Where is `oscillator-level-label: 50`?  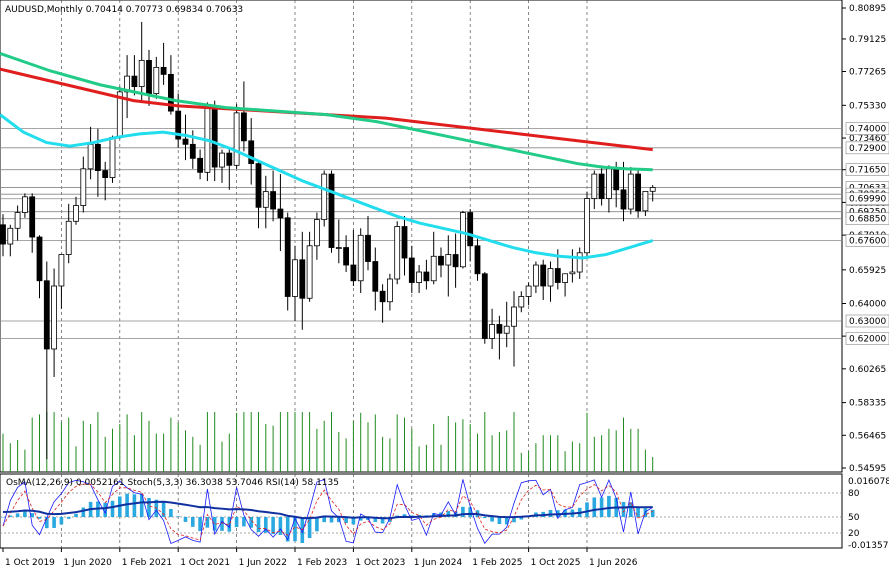
oscillator-level-label: 50 is located at coordinates (854, 518).